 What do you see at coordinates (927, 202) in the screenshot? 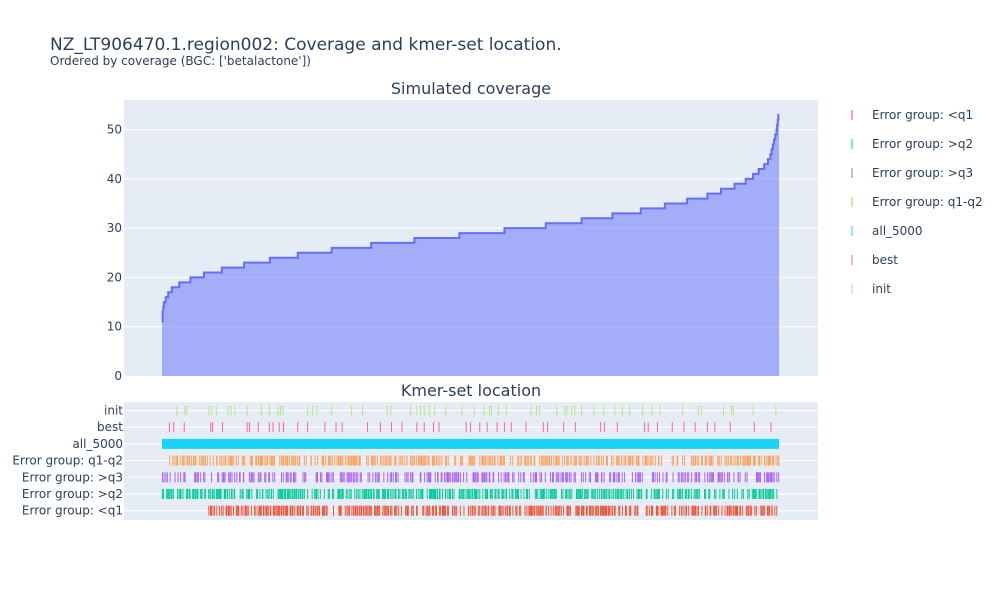
I see `legend-label: Error group: q1-q2` at bounding box center [927, 202].